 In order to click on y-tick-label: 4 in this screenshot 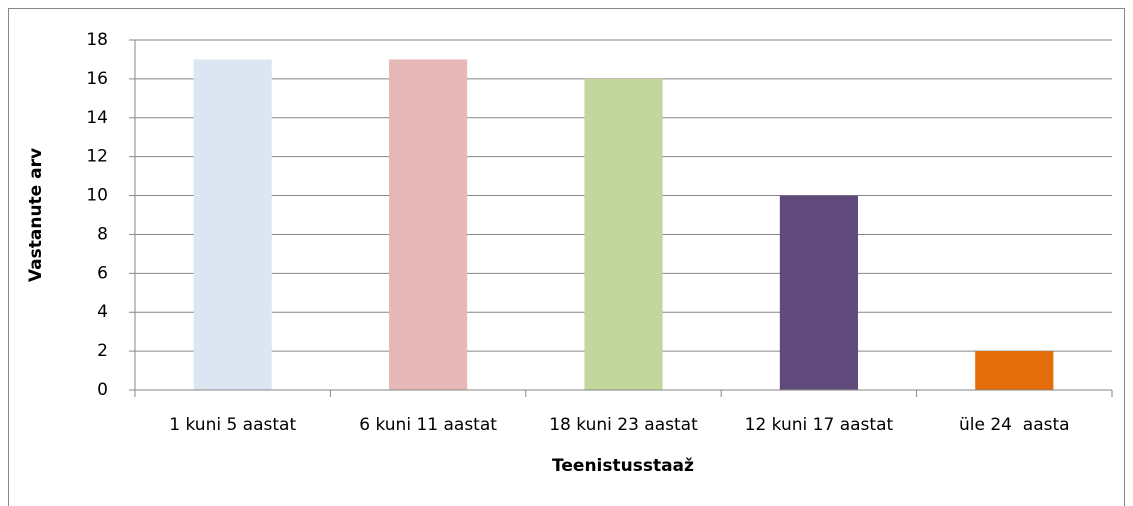, I will do `click(102, 312)`.